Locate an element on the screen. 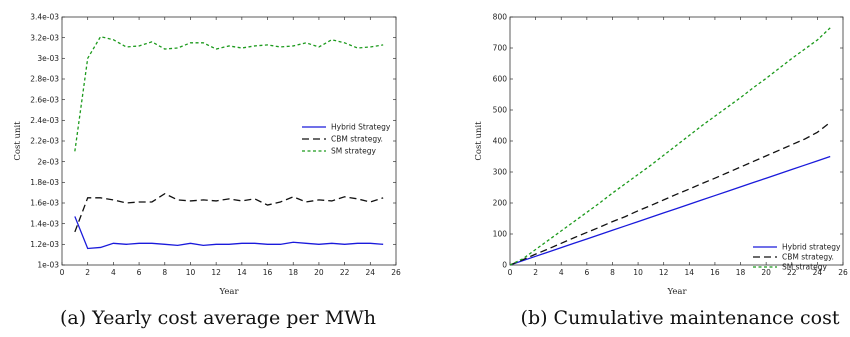 Image resolution: width=850 pixels, height=337 pixels. y-tick-label: 400 is located at coordinates (500, 141).